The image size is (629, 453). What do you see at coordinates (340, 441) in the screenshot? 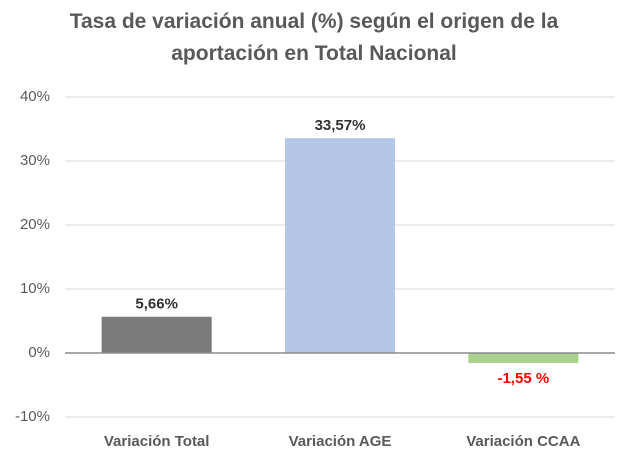
I see `x-tick-label: Variación AGE` at bounding box center [340, 441].